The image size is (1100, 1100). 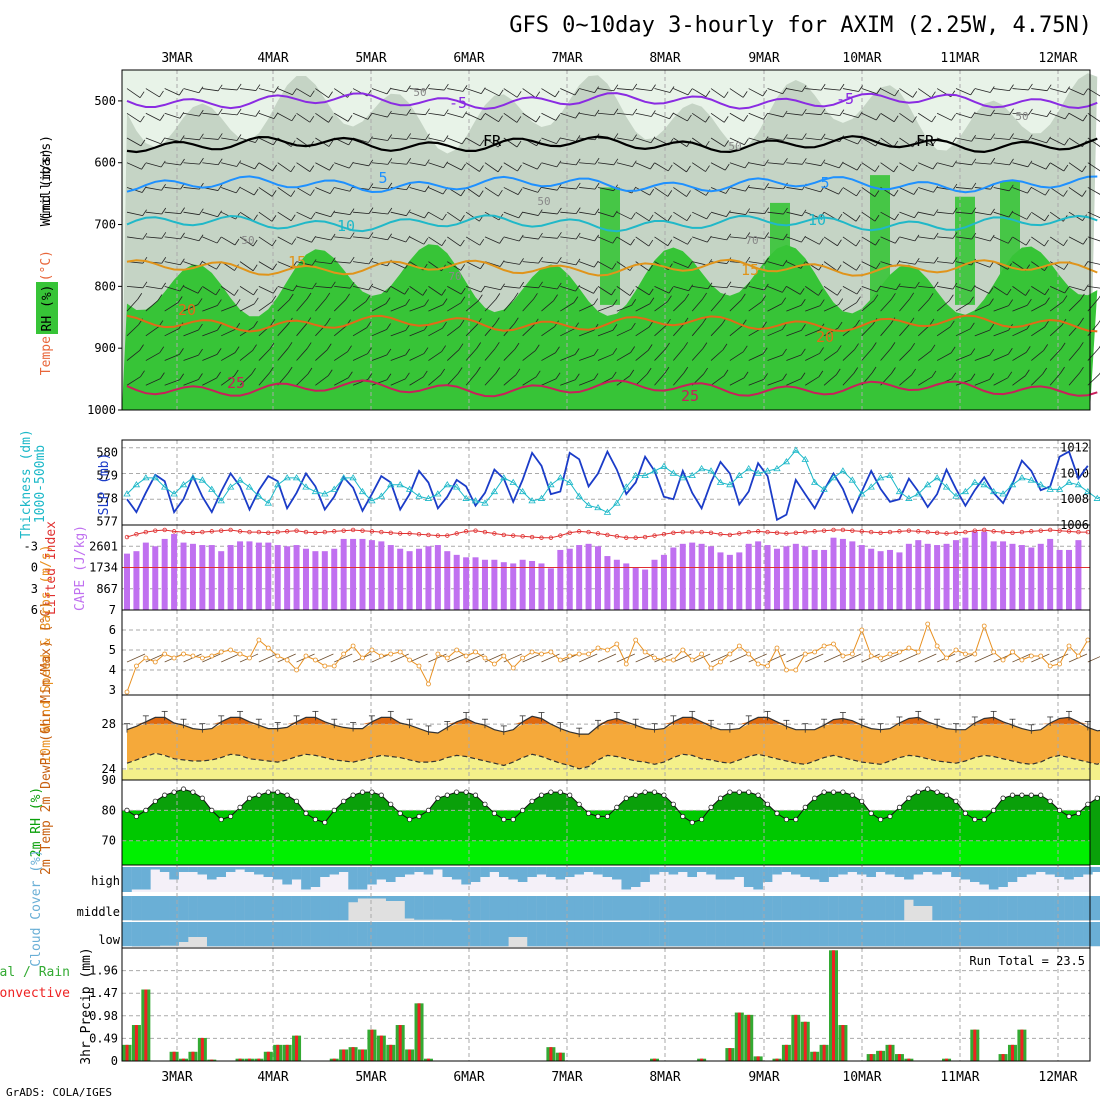 What do you see at coordinates (610, 246) in the screenshot?
I see `rh-plume` at bounding box center [610, 246].